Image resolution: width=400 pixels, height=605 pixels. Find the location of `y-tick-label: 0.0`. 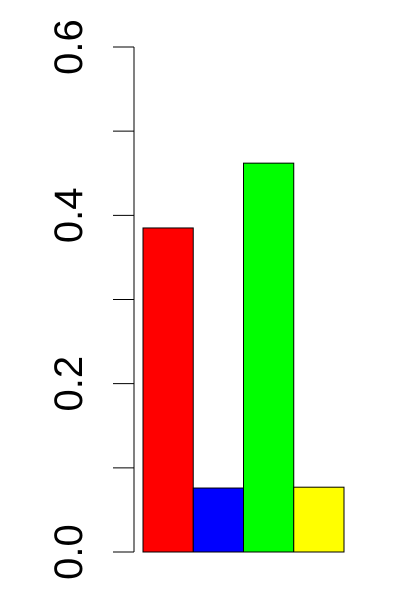

y-tick-label: 0.0 is located at coordinates (69, 552).